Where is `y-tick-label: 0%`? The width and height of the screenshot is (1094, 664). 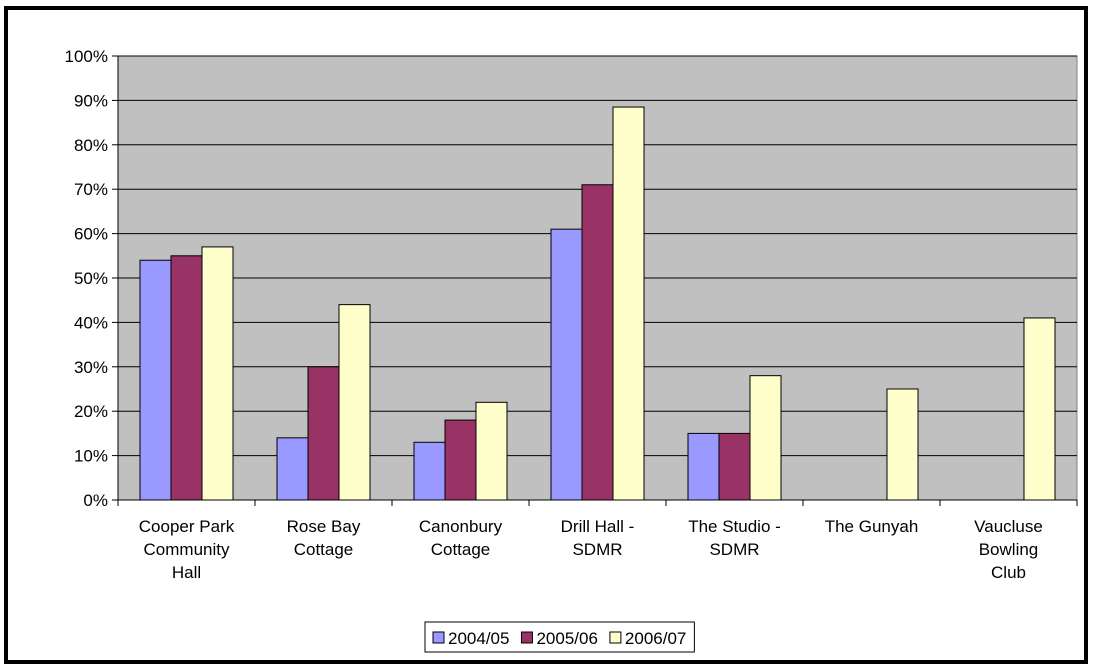 y-tick-label: 0% is located at coordinates (95, 500).